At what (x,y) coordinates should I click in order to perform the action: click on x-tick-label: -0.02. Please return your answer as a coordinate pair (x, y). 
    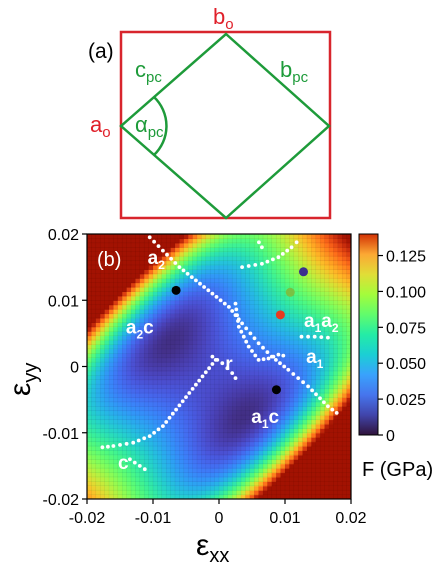
    Looking at the image, I should click on (87, 518).